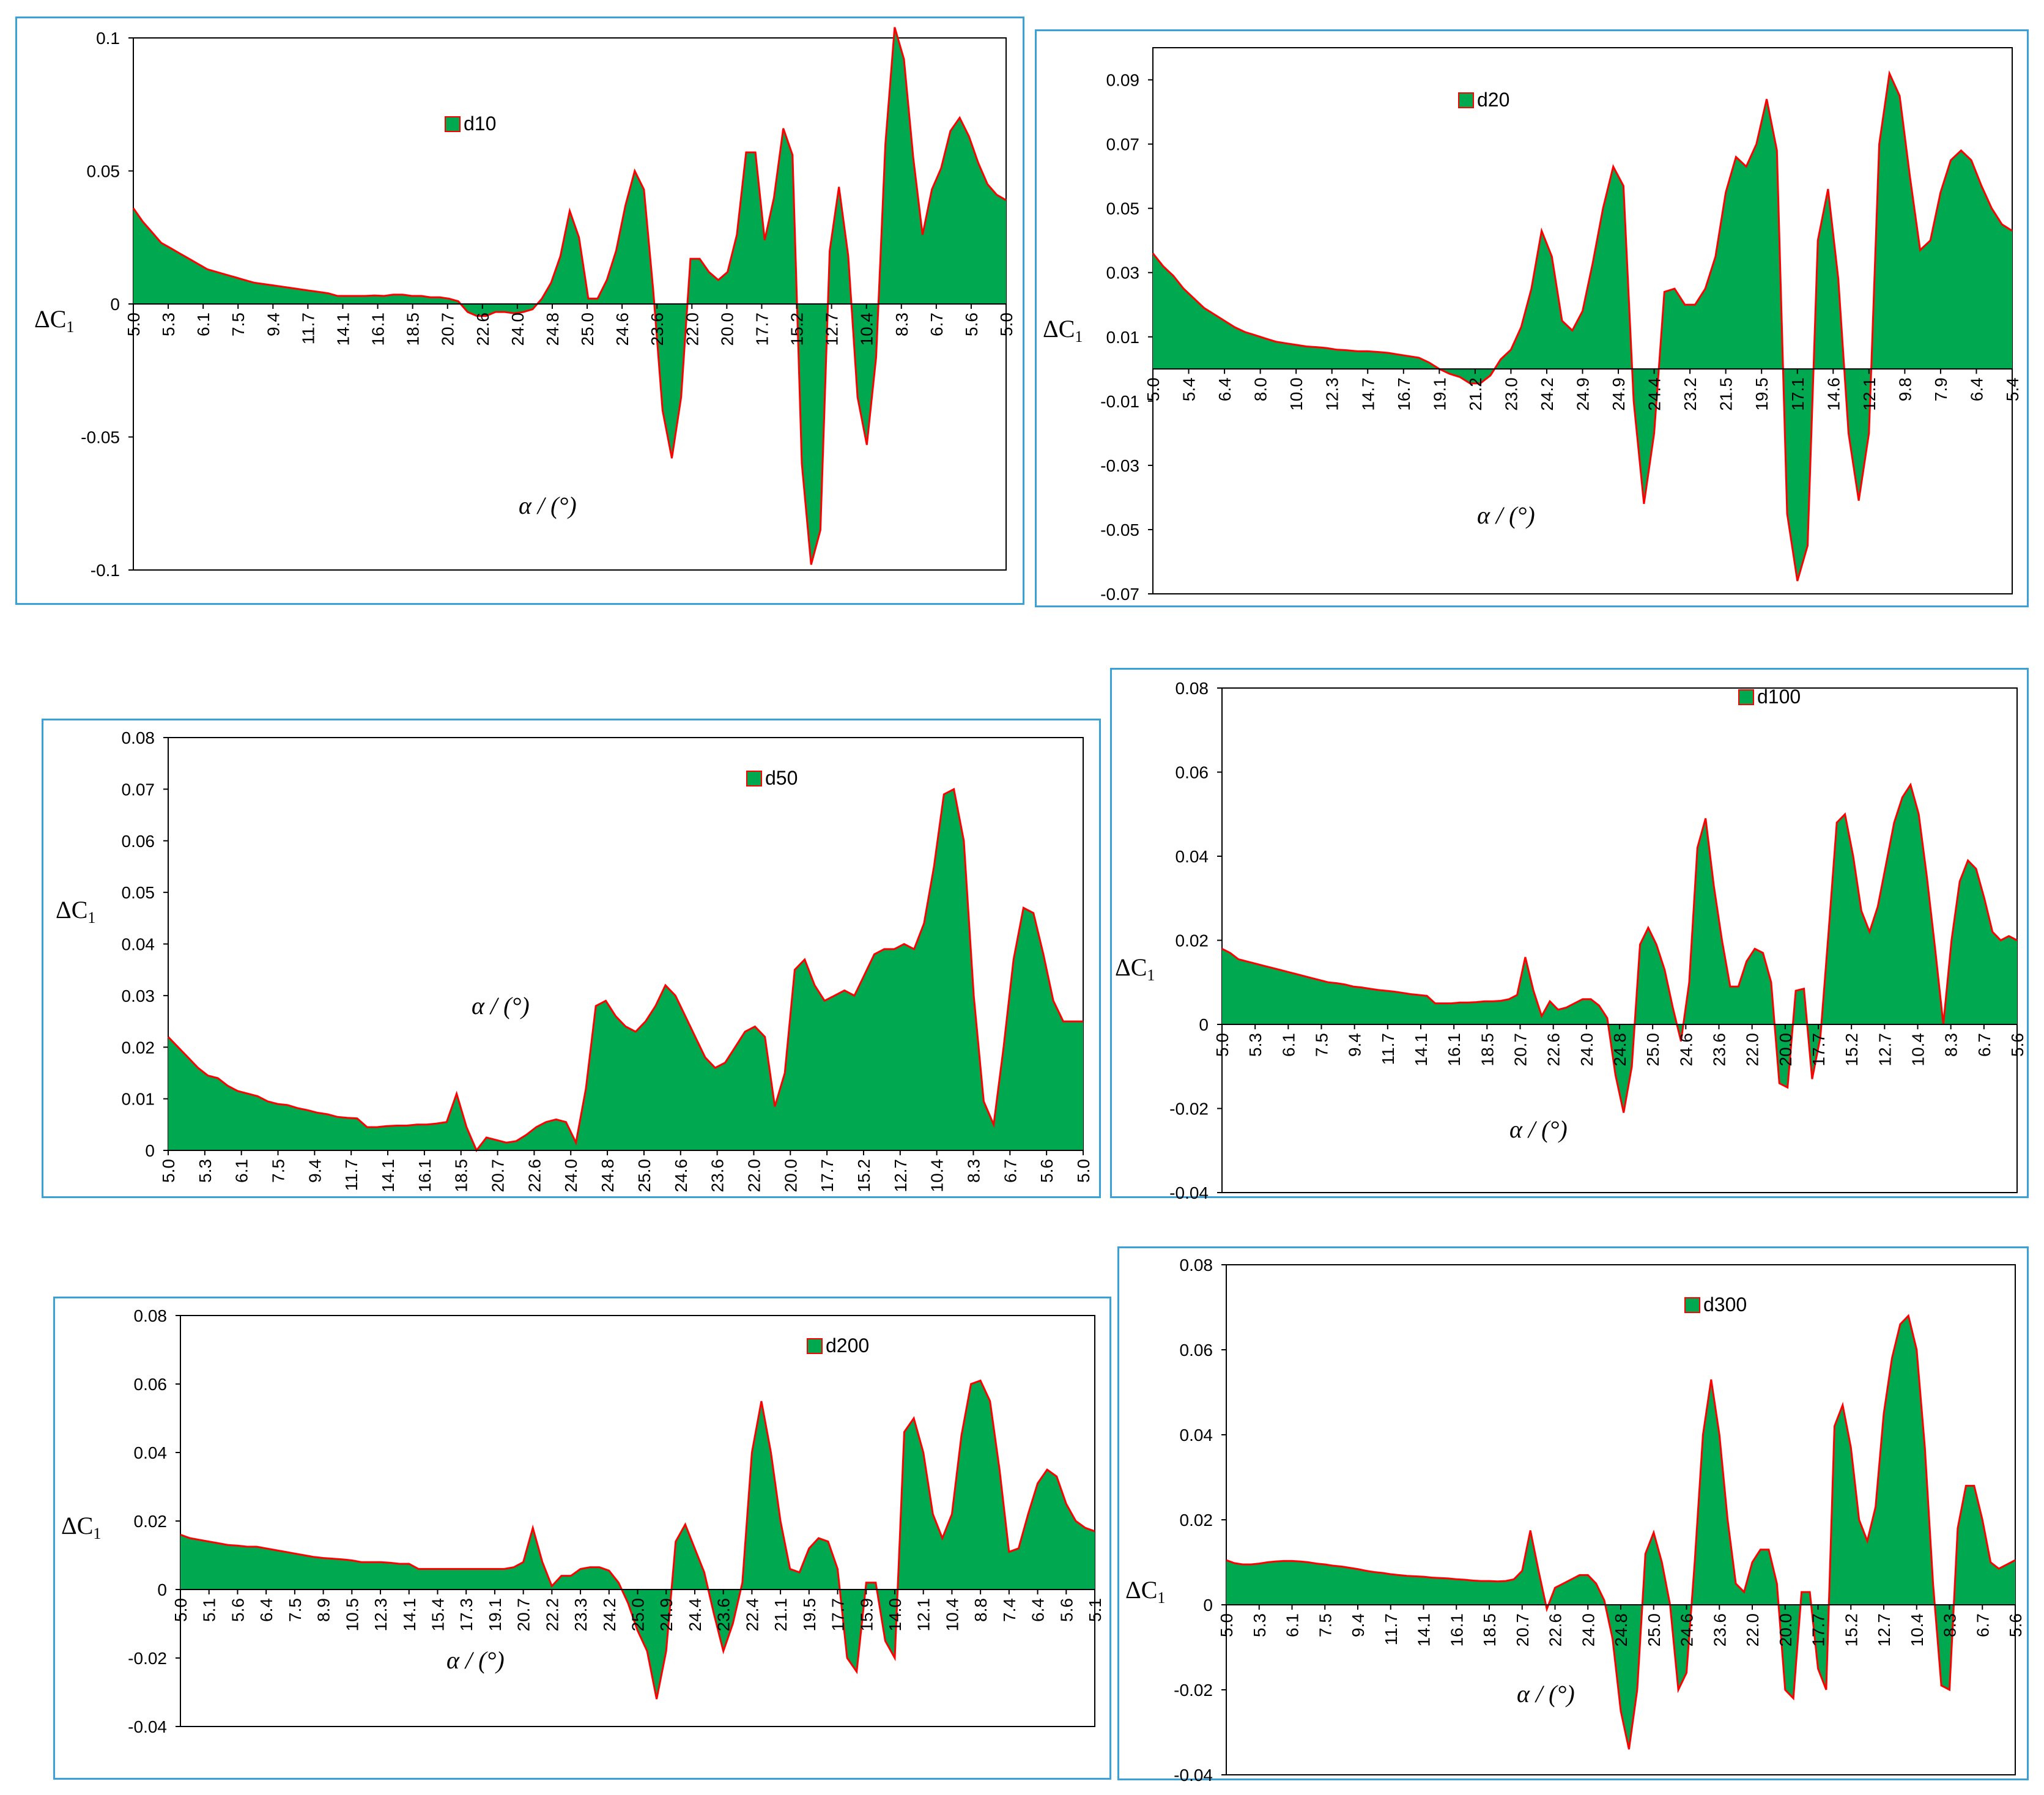 This screenshot has height=1795, width=2044. I want to click on legend-label: d10, so click(480, 124).